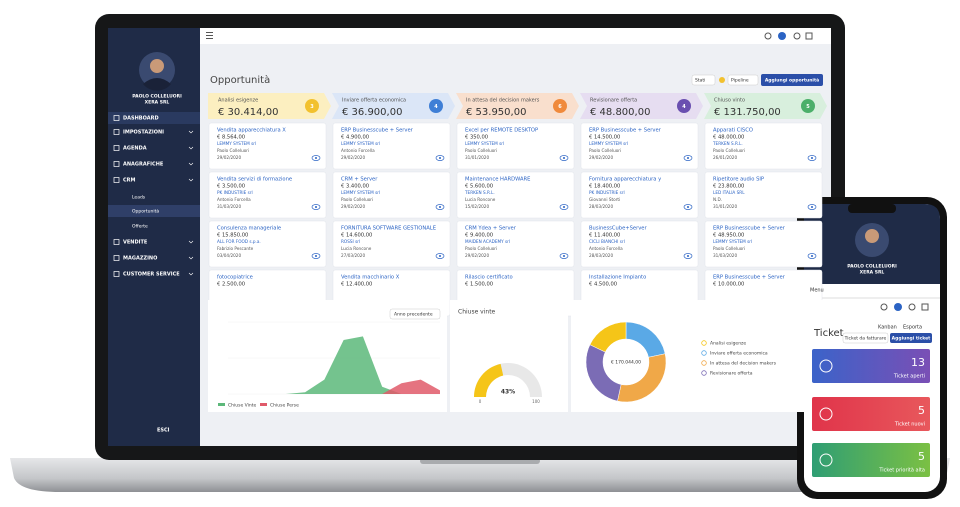 This screenshot has width=960, height=507. What do you see at coordinates (239, 241) in the screenshot?
I see `card-company: ALL FOR FOOD s.p.a.` at bounding box center [239, 241].